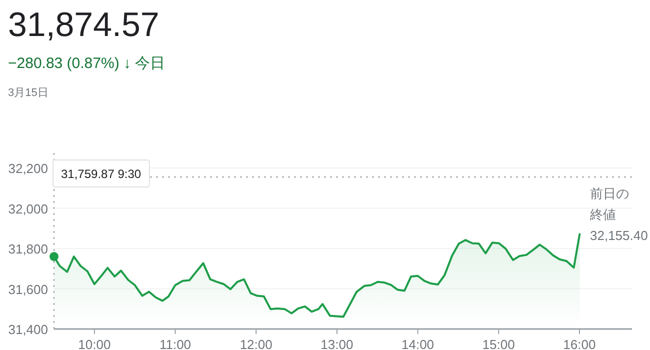  What do you see at coordinates (256, 343) in the screenshot?
I see `x-tick-label: 12:00` at bounding box center [256, 343].